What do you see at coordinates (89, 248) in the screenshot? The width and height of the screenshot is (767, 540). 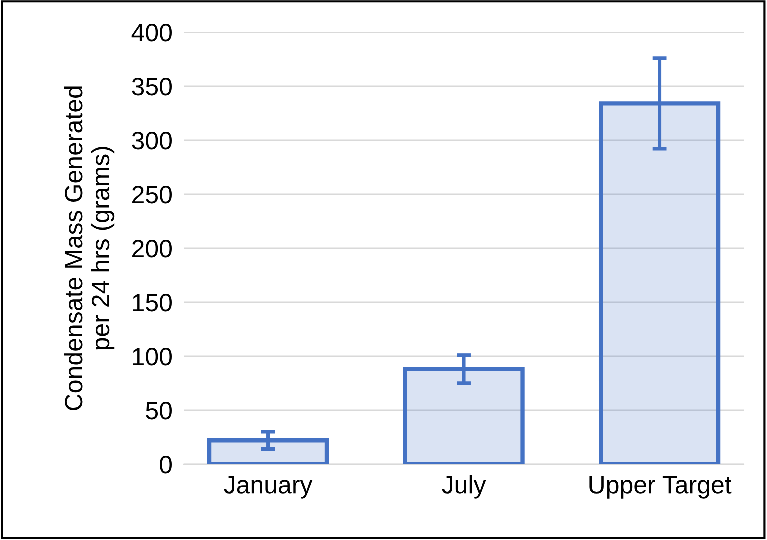 I see `y-axis-title: Condensate Mass Generated per 24 hrs (grams)` at bounding box center [89, 248].